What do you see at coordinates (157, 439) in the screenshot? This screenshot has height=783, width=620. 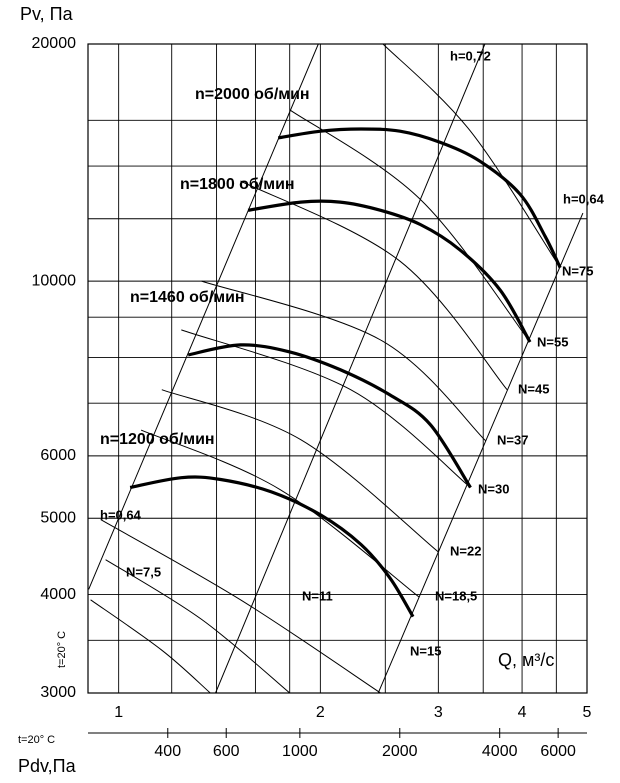 I see `speed-label: n=1200 об/мин` at bounding box center [157, 439].